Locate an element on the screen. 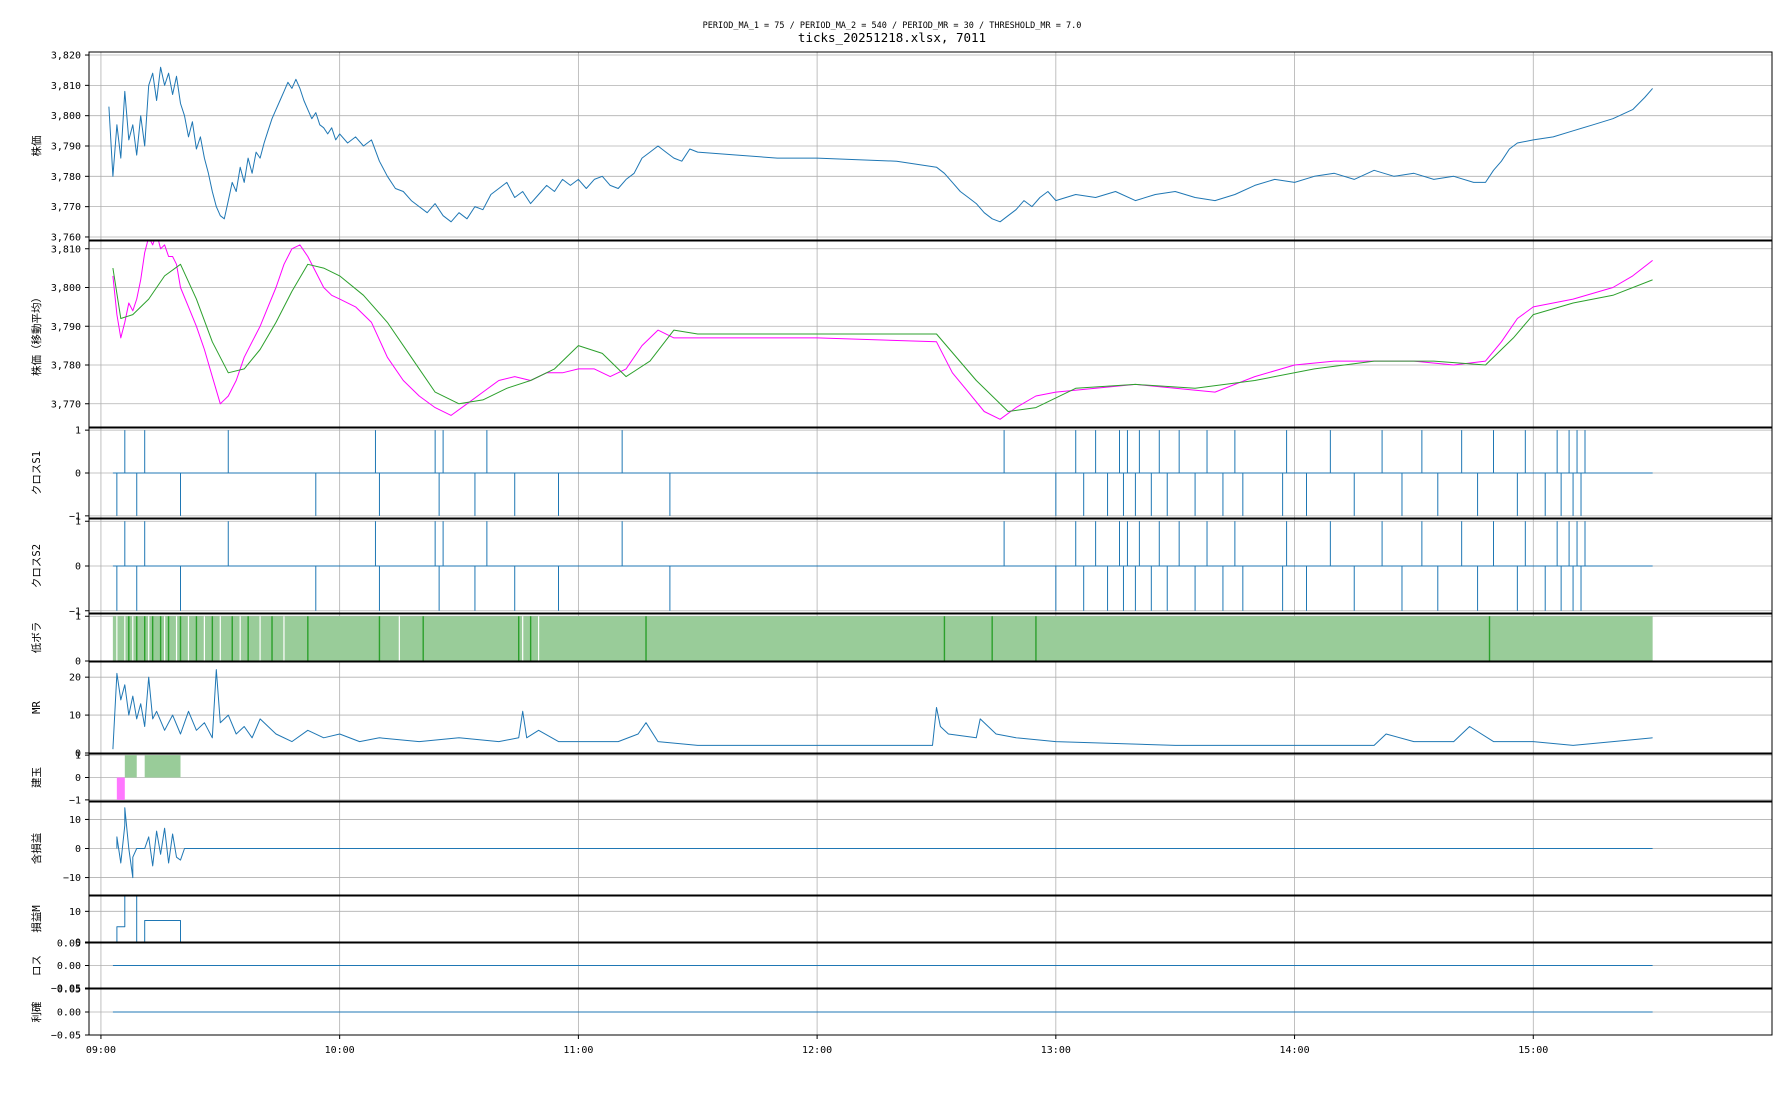 The width and height of the screenshot is (1784, 1105). x-tick-label: 15:00 is located at coordinates (1533, 1050).